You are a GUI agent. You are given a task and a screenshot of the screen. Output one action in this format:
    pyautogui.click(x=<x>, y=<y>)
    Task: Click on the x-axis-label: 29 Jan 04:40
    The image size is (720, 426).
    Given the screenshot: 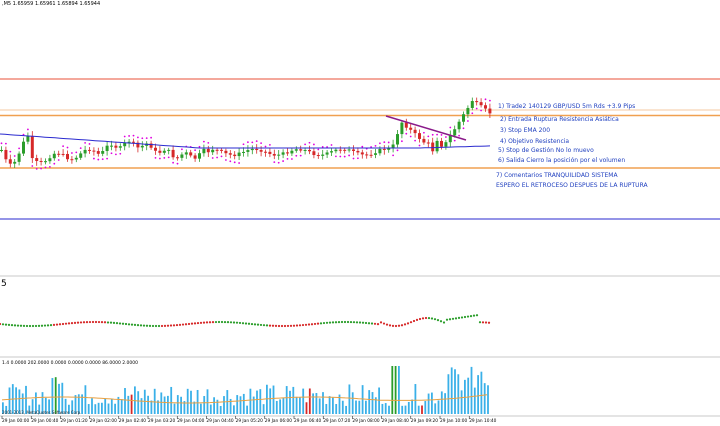 What is the action you would take?
    pyautogui.click(x=220, y=421)
    